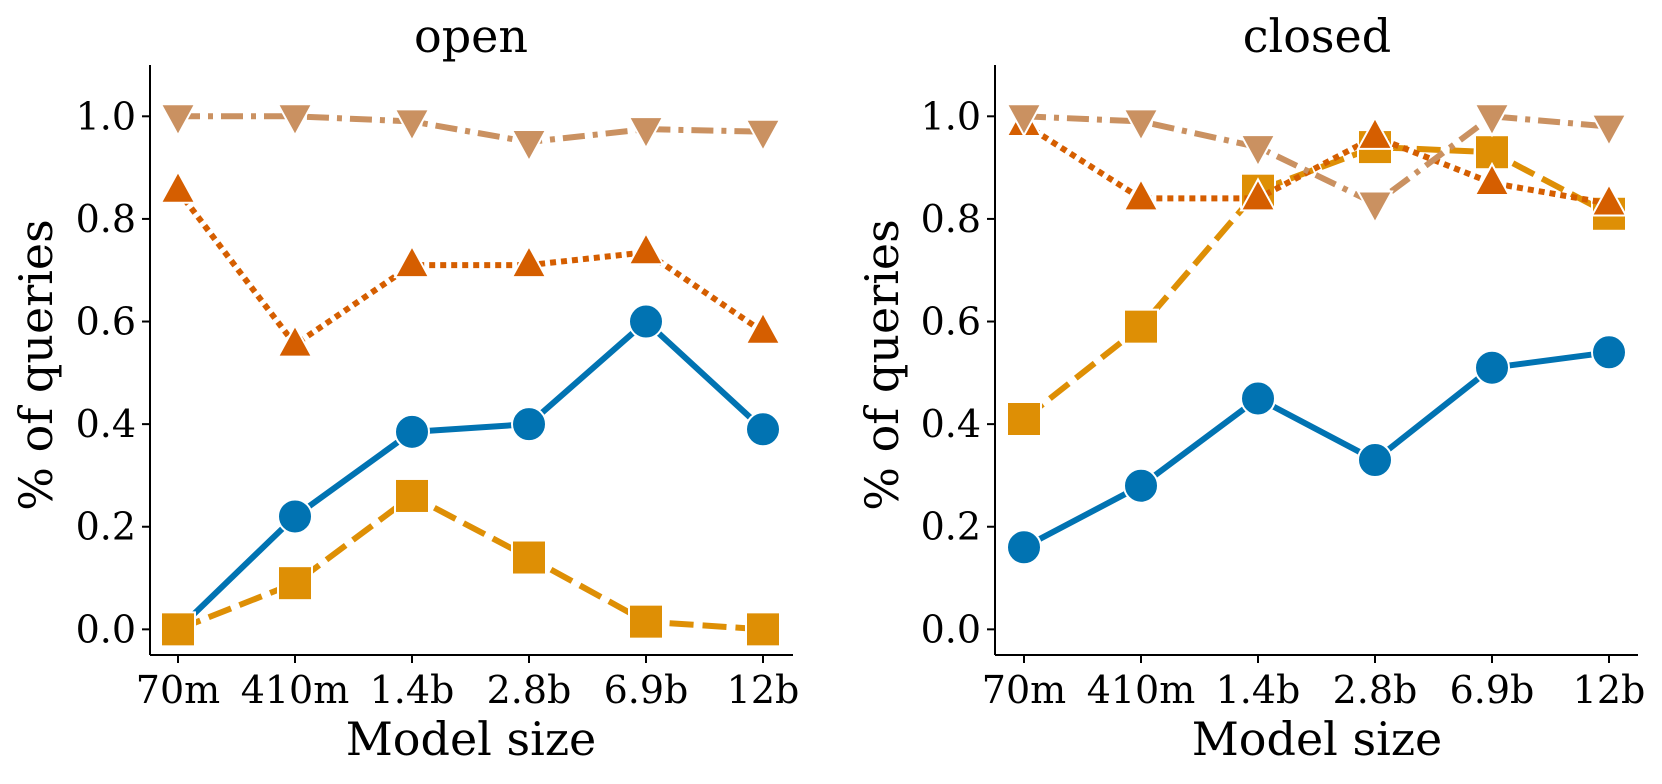 Image resolution: width=1662 pixels, height=784 pixels. What do you see at coordinates (1317, 36) in the screenshot?
I see `panel-title: closed` at bounding box center [1317, 36].